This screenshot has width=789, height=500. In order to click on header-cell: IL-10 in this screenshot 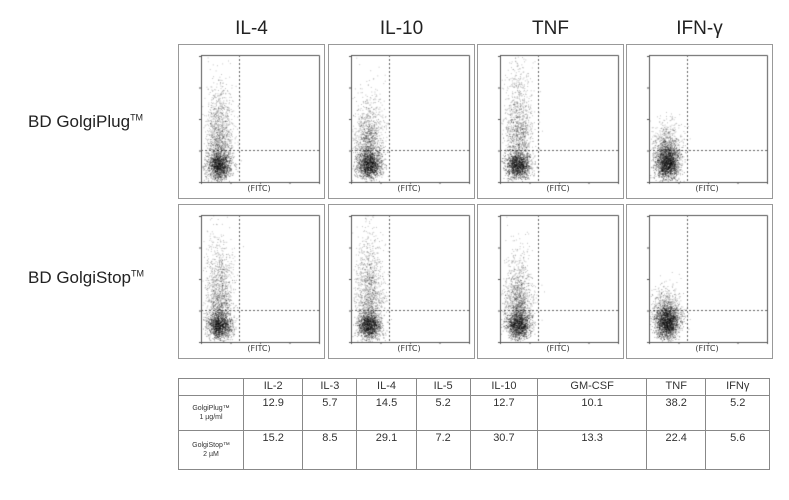, I will do `click(504, 387)`.